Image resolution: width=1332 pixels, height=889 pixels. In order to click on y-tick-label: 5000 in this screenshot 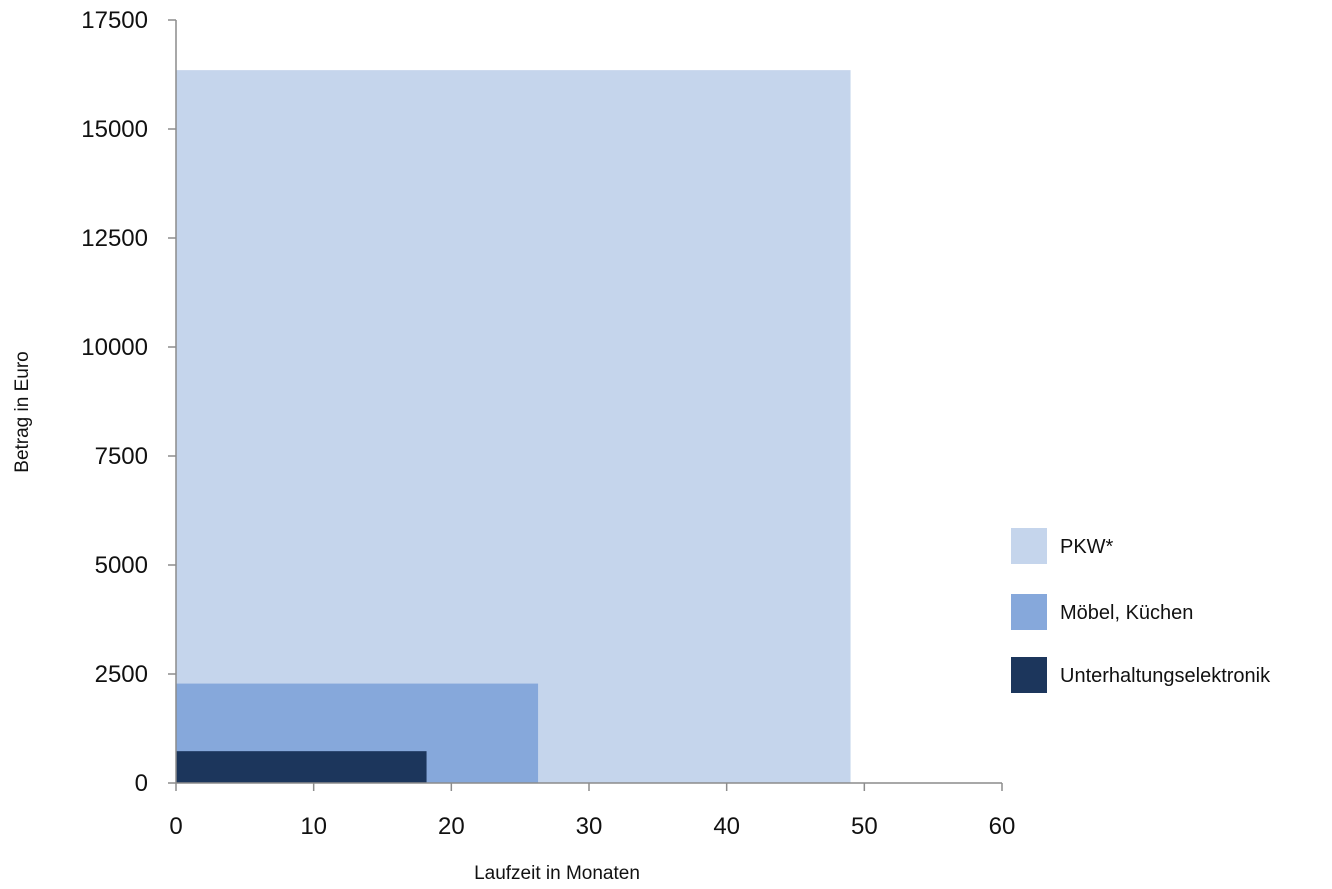, I will do `click(121, 565)`.